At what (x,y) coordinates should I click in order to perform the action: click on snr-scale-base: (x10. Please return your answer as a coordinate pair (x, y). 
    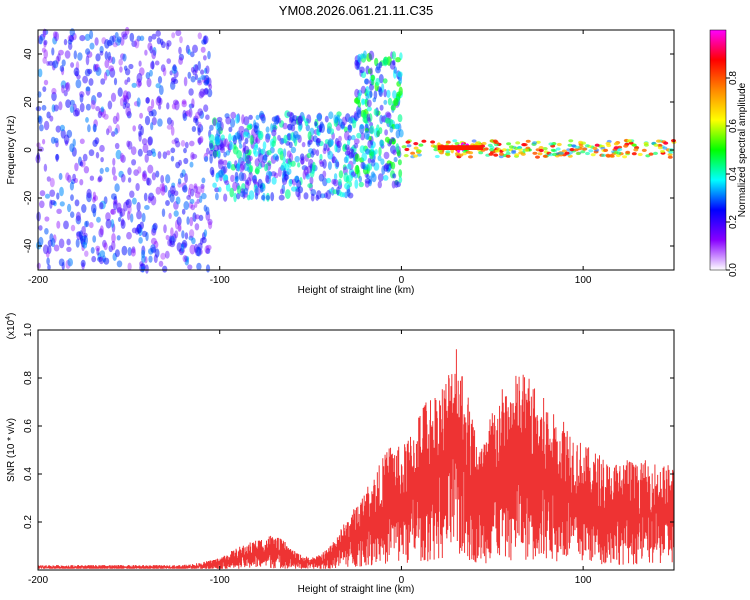
    Looking at the image, I should click on (11, 329).